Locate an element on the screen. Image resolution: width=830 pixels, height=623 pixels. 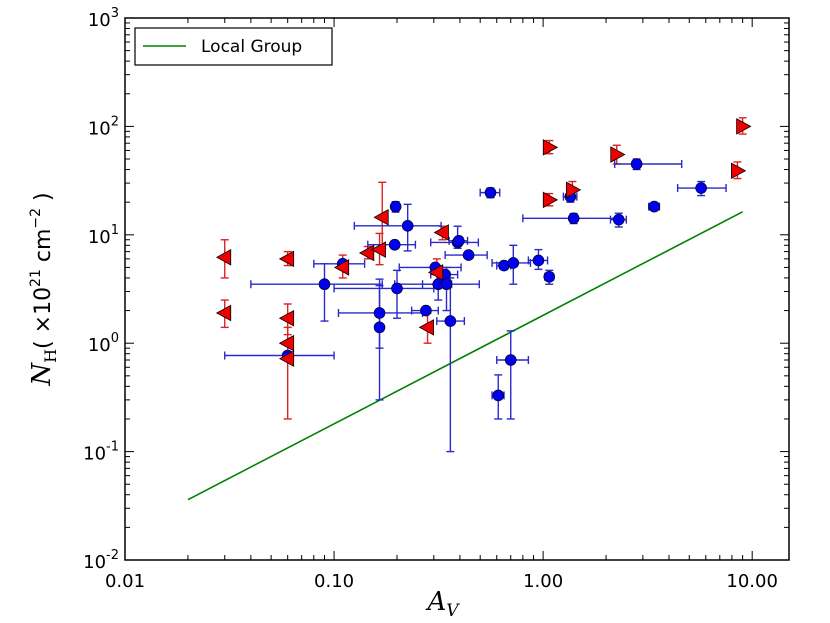
y-tick-label: 10¹ is located at coordinates (103, 235).